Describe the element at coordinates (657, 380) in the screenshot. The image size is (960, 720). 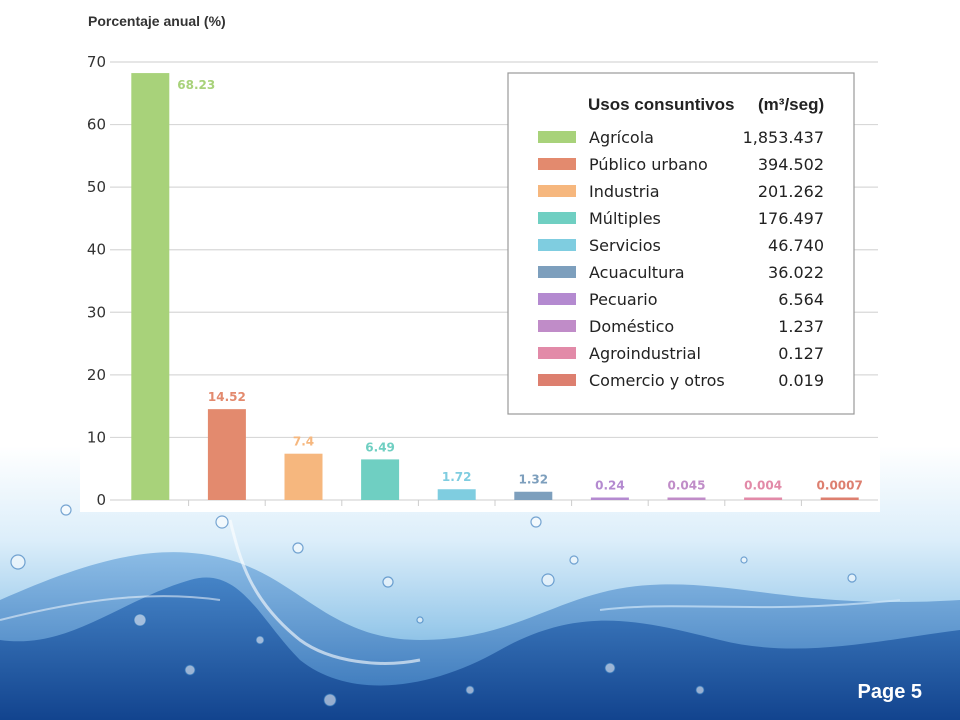
I see `legend-label: Comercio y otros` at that location.